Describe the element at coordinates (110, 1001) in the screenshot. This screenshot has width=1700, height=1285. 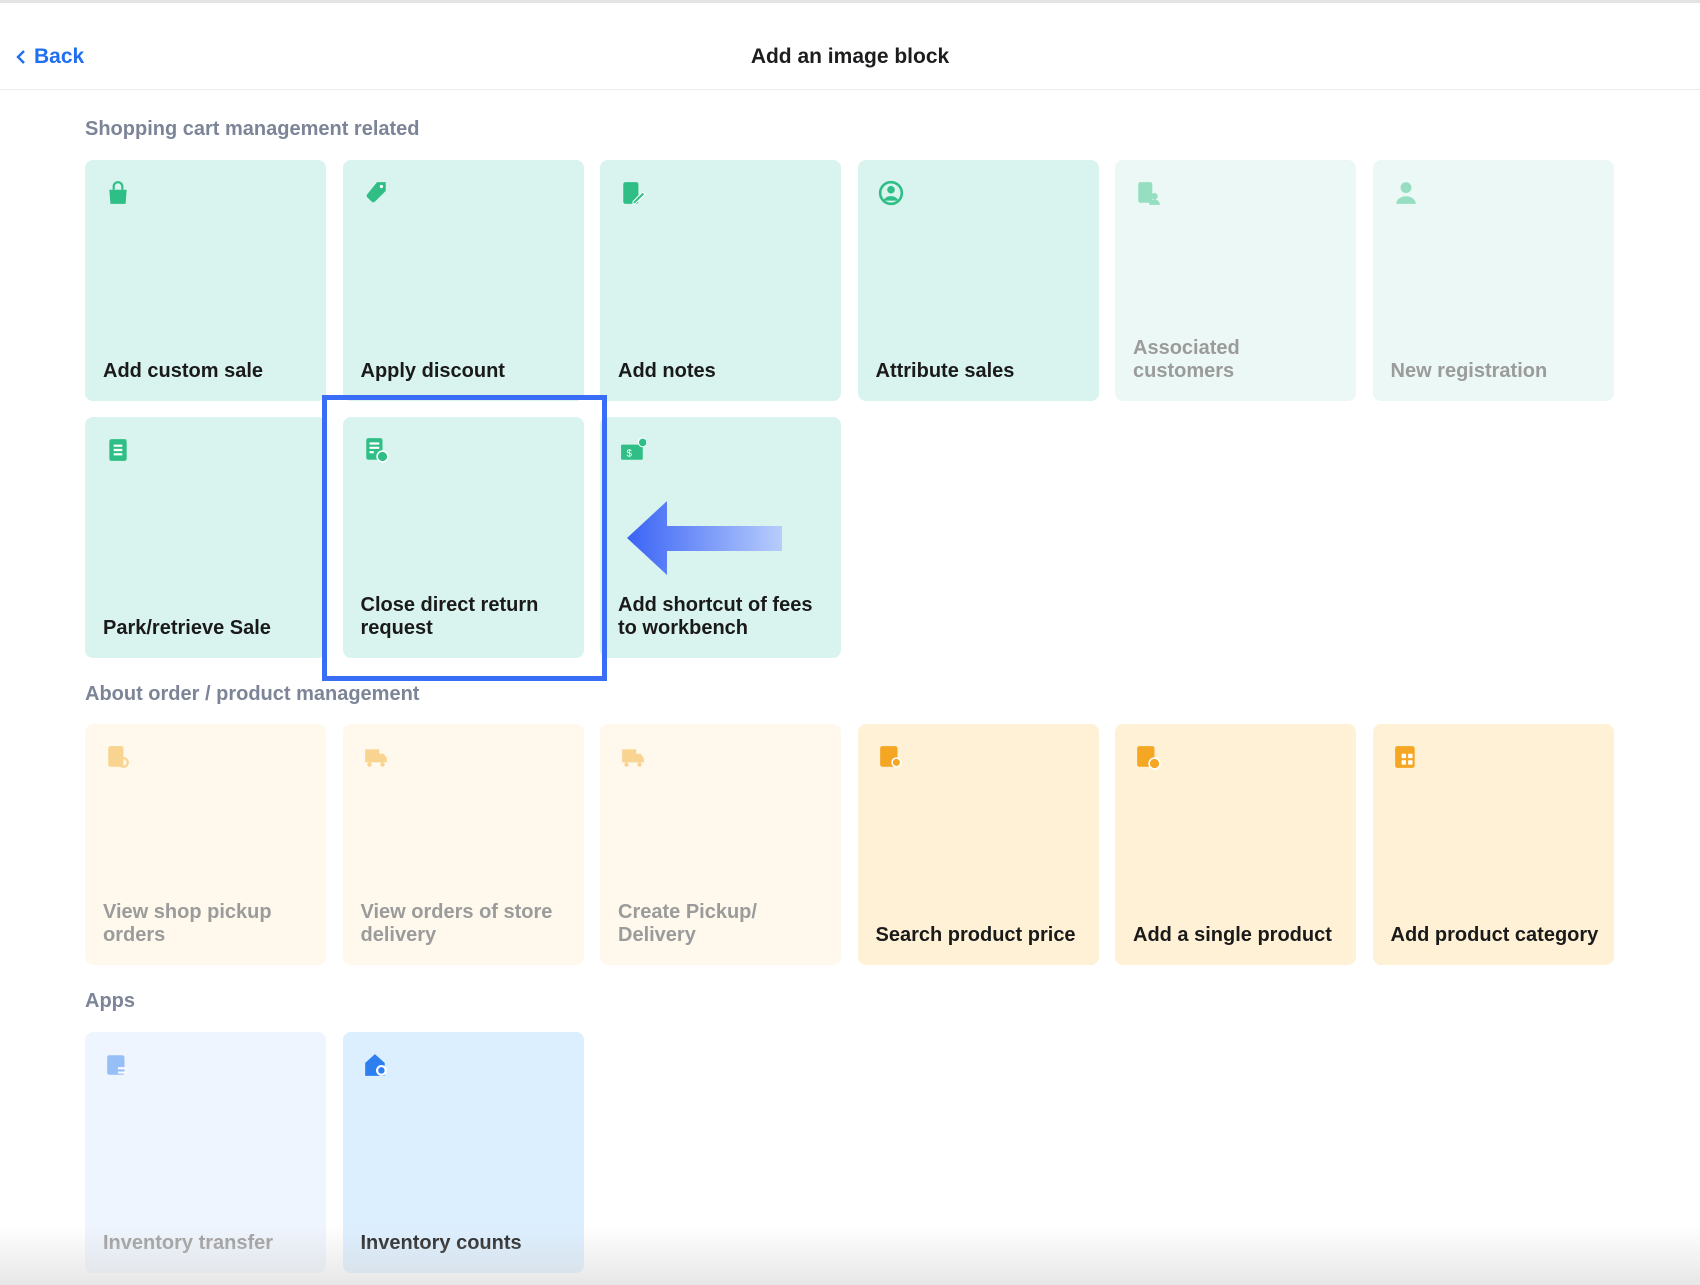
I see `section-title: Apps` at that location.